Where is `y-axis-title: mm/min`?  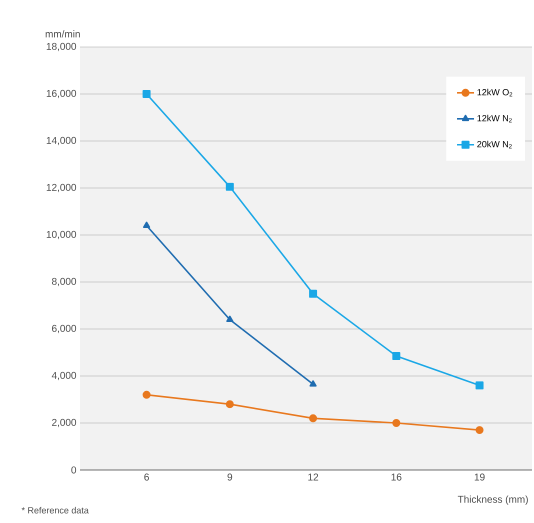
y-axis-title: mm/min is located at coordinates (63, 34).